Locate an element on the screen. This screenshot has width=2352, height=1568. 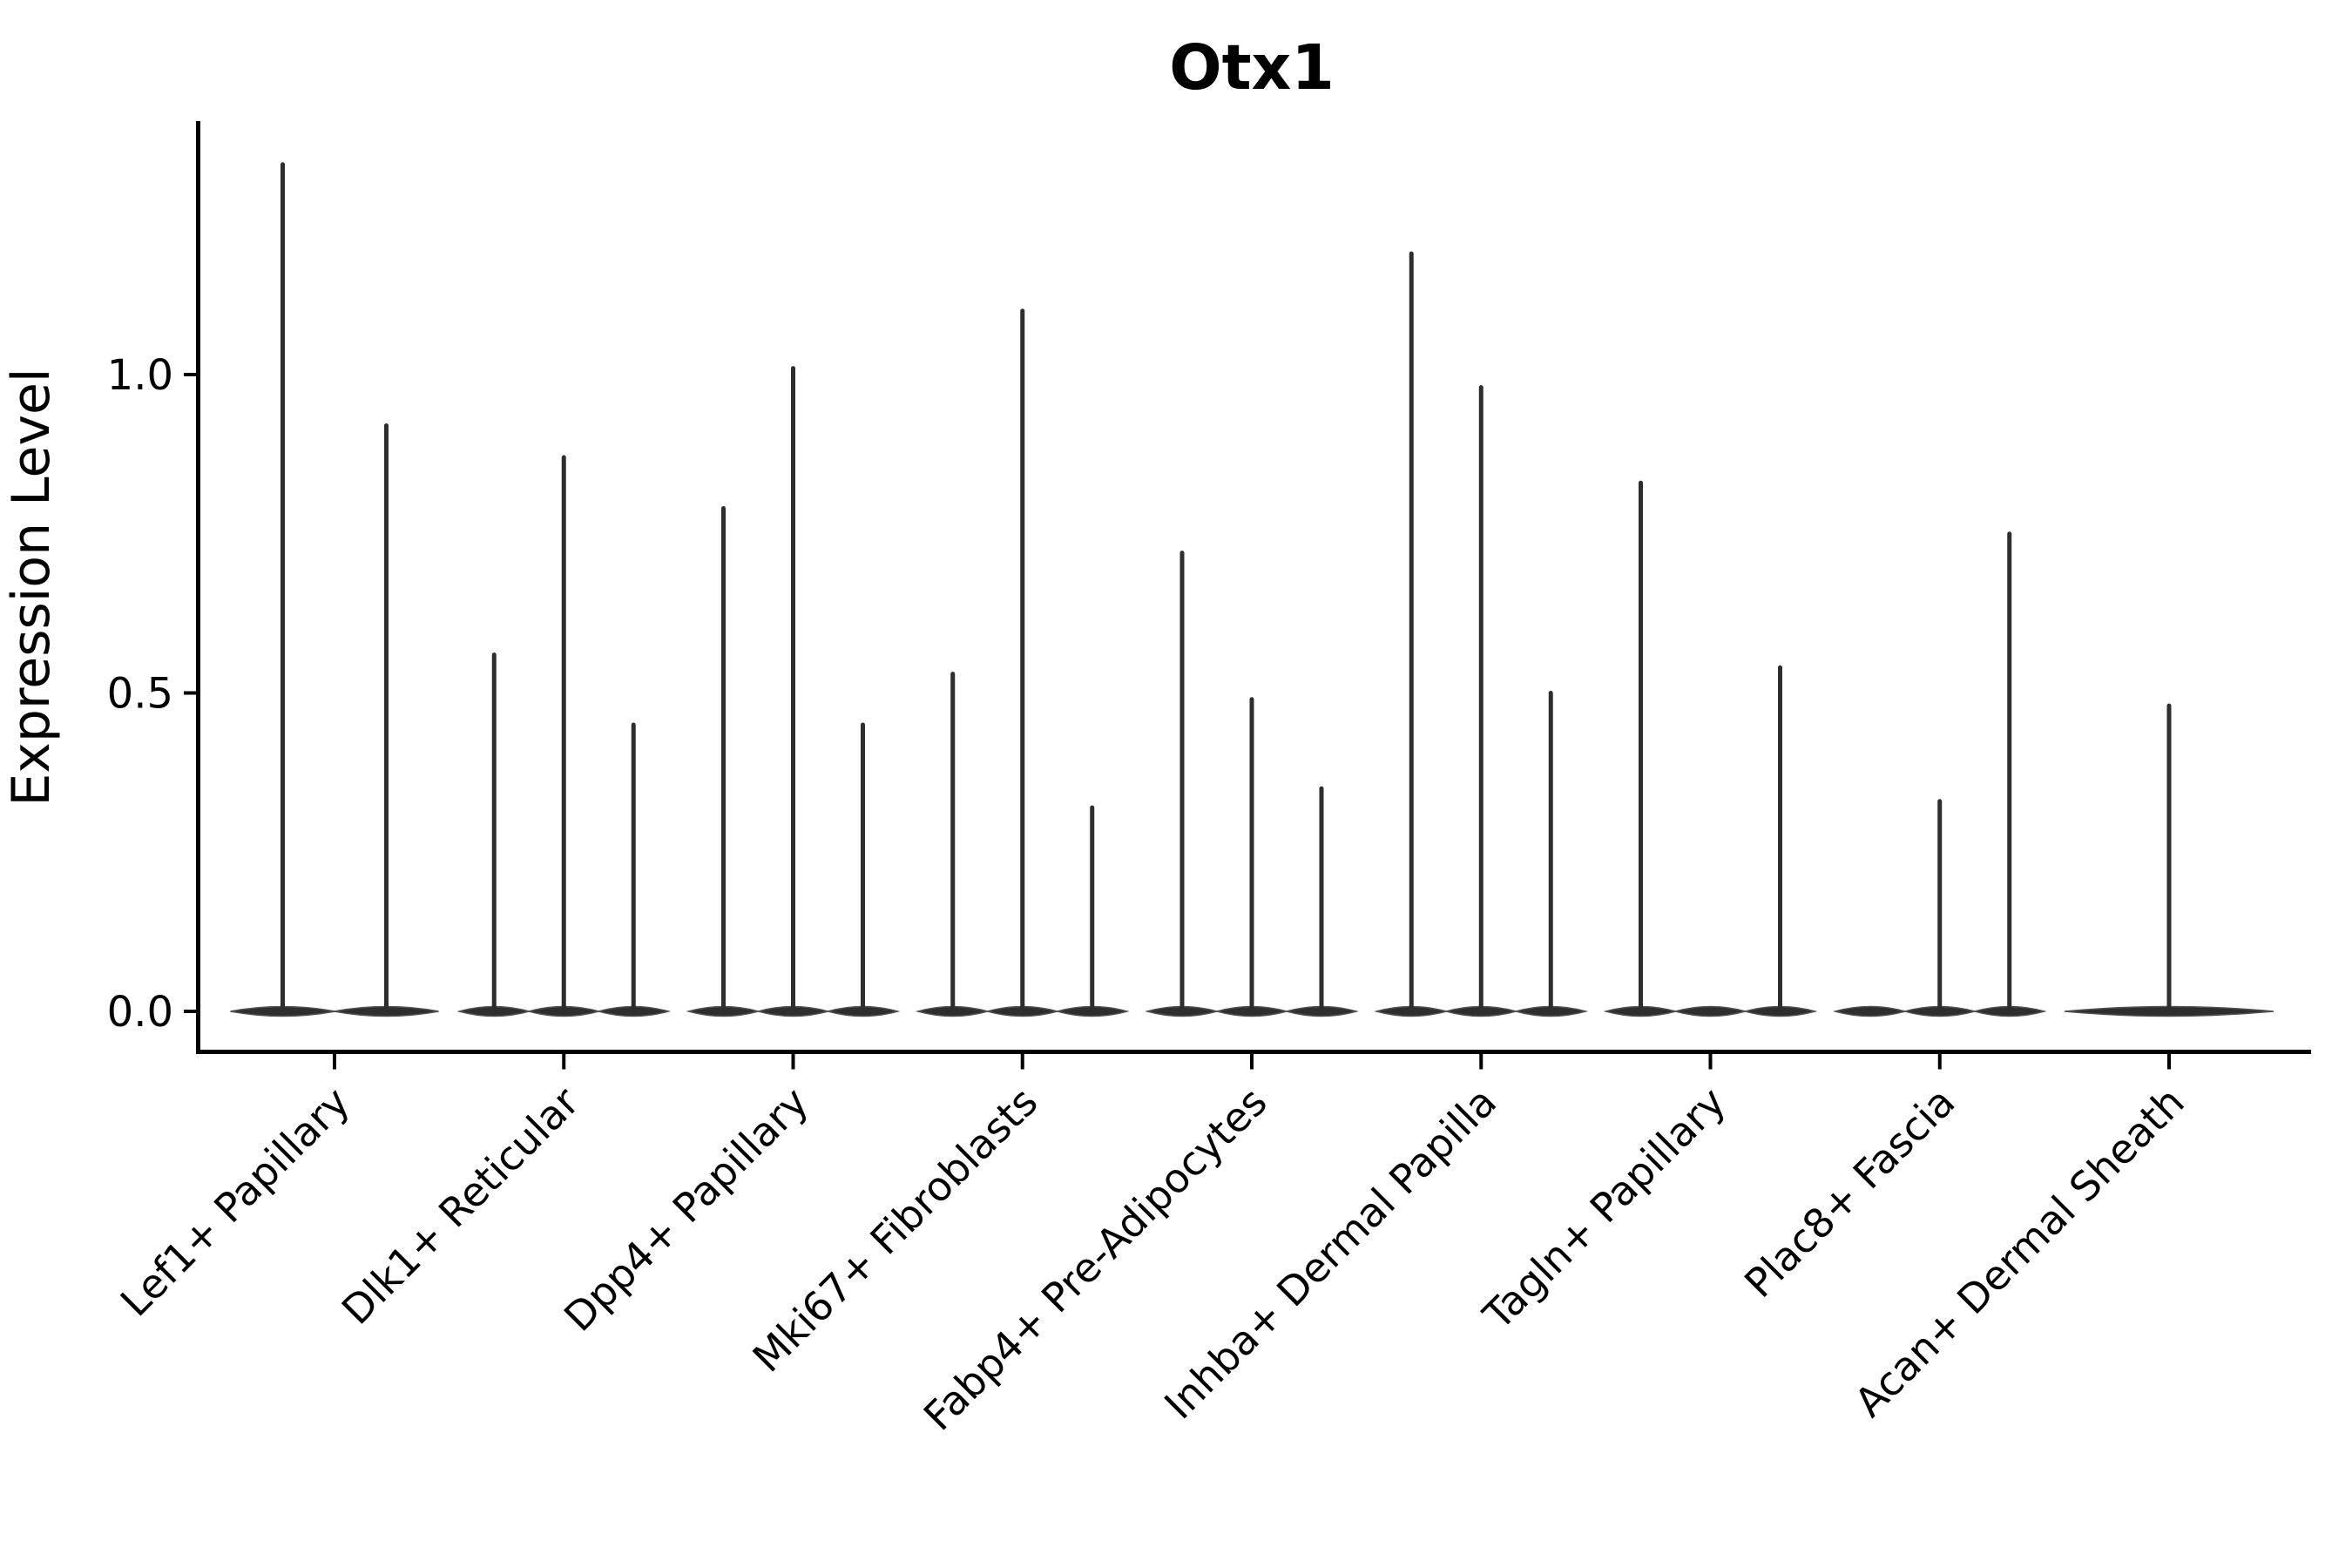
y-axis-ticks: 0.0 0.5 1.0 is located at coordinates (152, 694).